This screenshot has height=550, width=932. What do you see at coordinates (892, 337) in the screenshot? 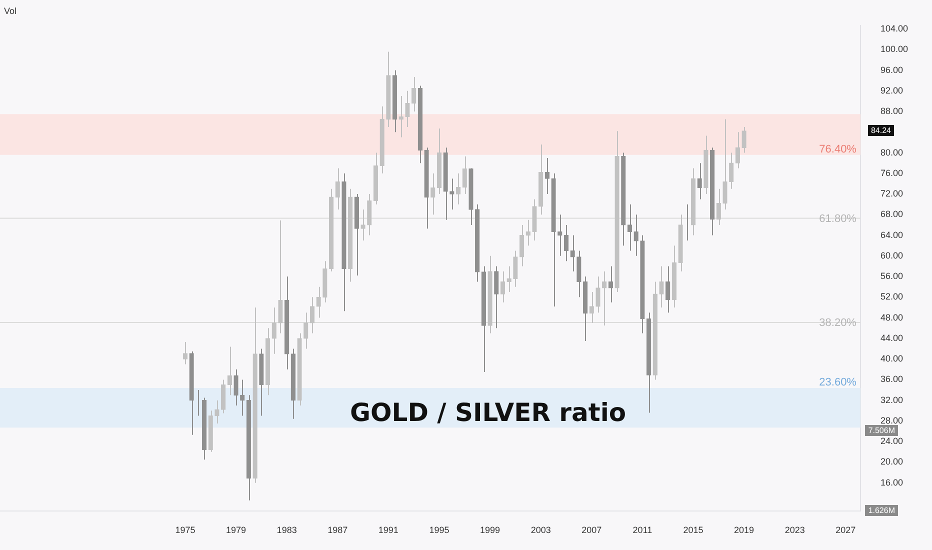
I see `y-tick-label: 44.00` at bounding box center [892, 337].